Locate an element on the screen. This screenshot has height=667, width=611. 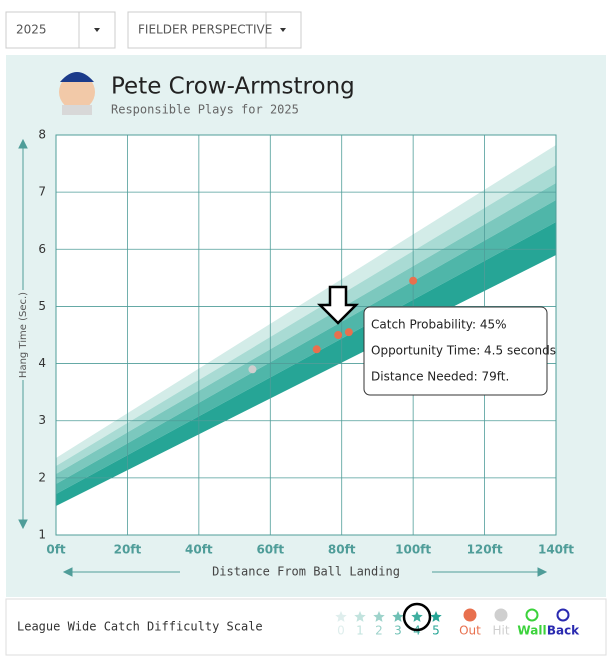
x-tick-label: 20ft is located at coordinates (128, 550).